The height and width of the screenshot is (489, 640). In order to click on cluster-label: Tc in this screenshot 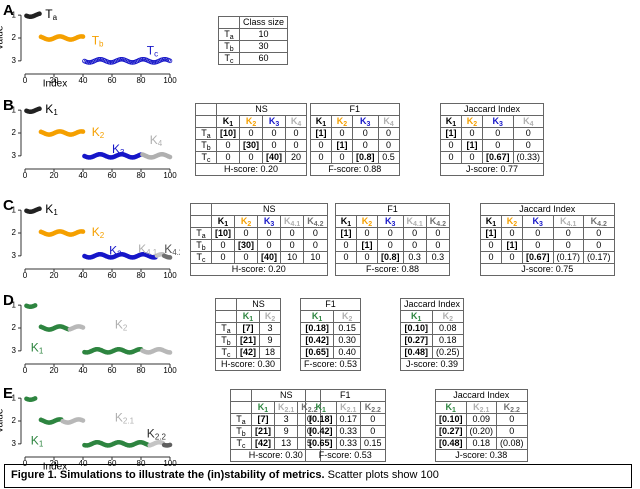, I will do `click(152, 51)`.